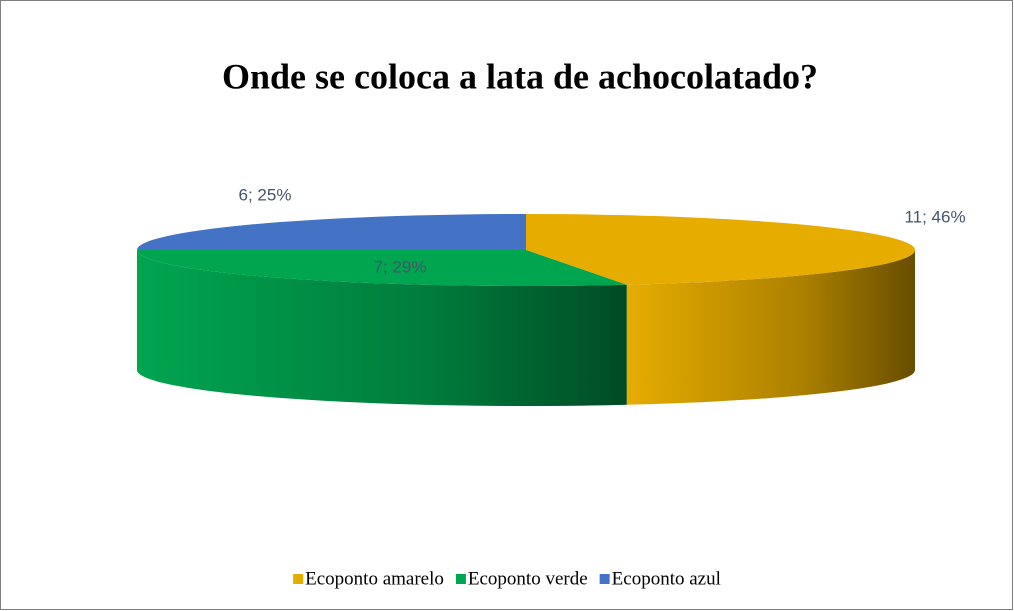 The height and width of the screenshot is (611, 1014). What do you see at coordinates (666, 578) in the screenshot?
I see `legend-label: Ecoponto azul` at bounding box center [666, 578].